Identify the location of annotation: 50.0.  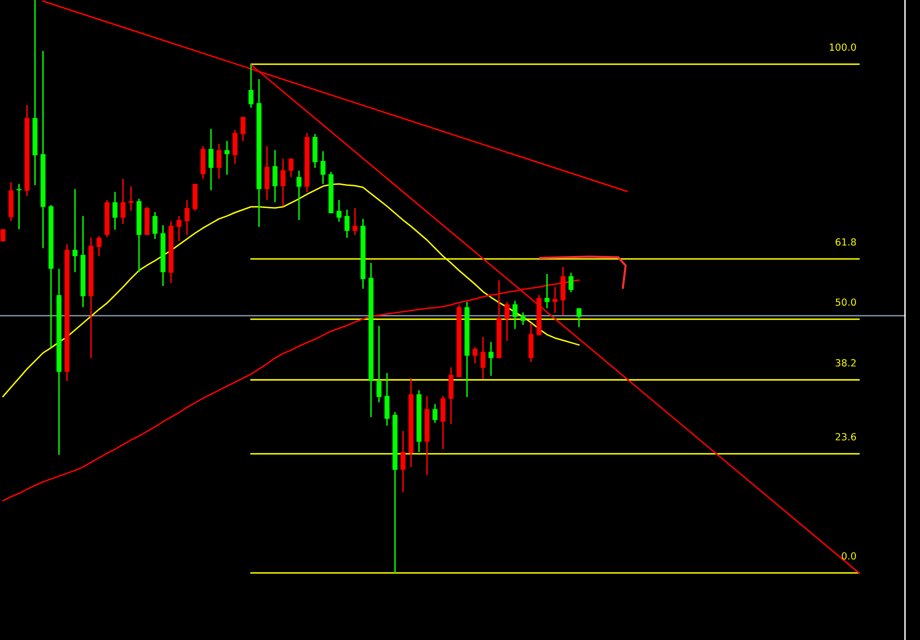
(846, 302).